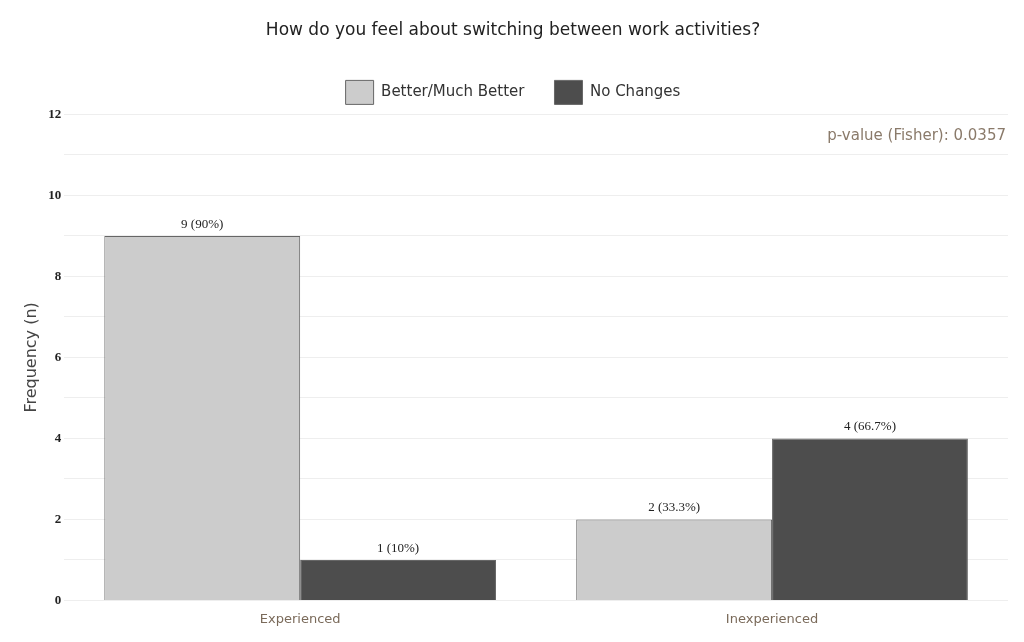  I want to click on y-tick-label: 0, so click(58, 599).